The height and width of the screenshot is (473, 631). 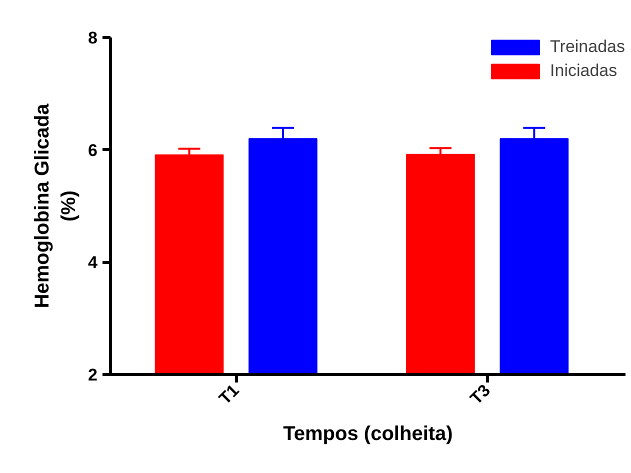 What do you see at coordinates (229, 394) in the screenshot?
I see `x-tick-label: T1` at bounding box center [229, 394].